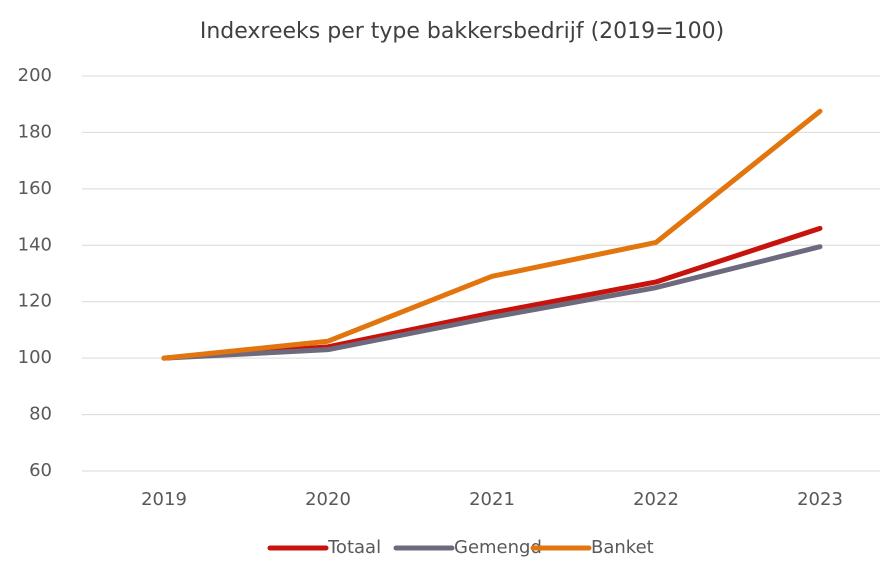 This screenshot has width=889, height=561. What do you see at coordinates (35, 244) in the screenshot?
I see `y-tick-label: 140` at bounding box center [35, 244].